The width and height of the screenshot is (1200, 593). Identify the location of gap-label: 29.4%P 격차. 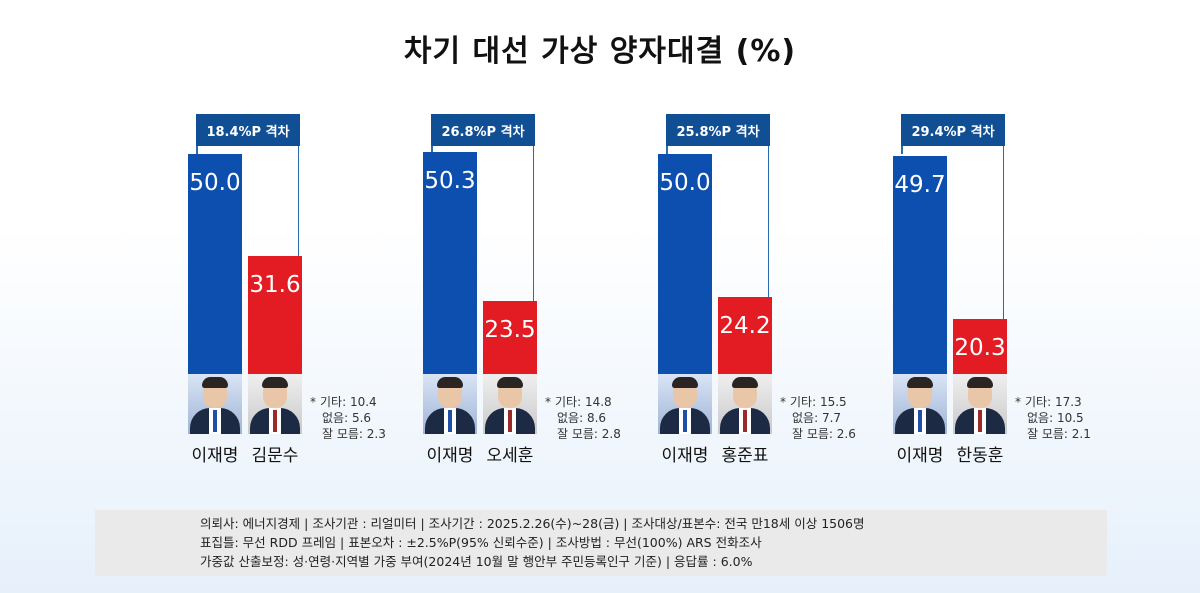
(953, 130).